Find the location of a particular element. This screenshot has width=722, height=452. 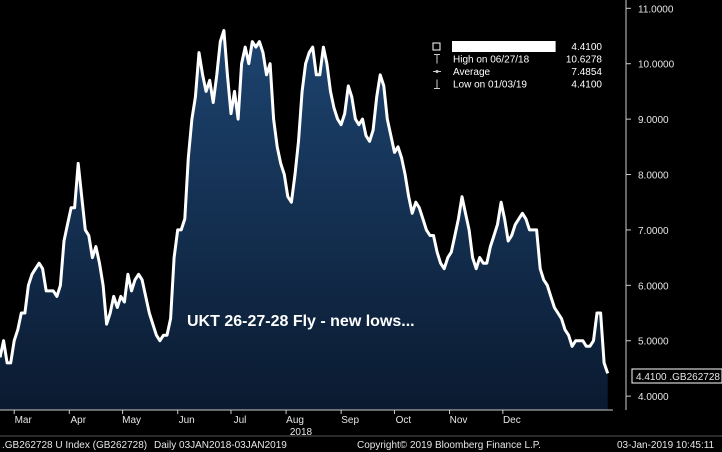

legend-item: Average 7.4854 is located at coordinates (517, 72).